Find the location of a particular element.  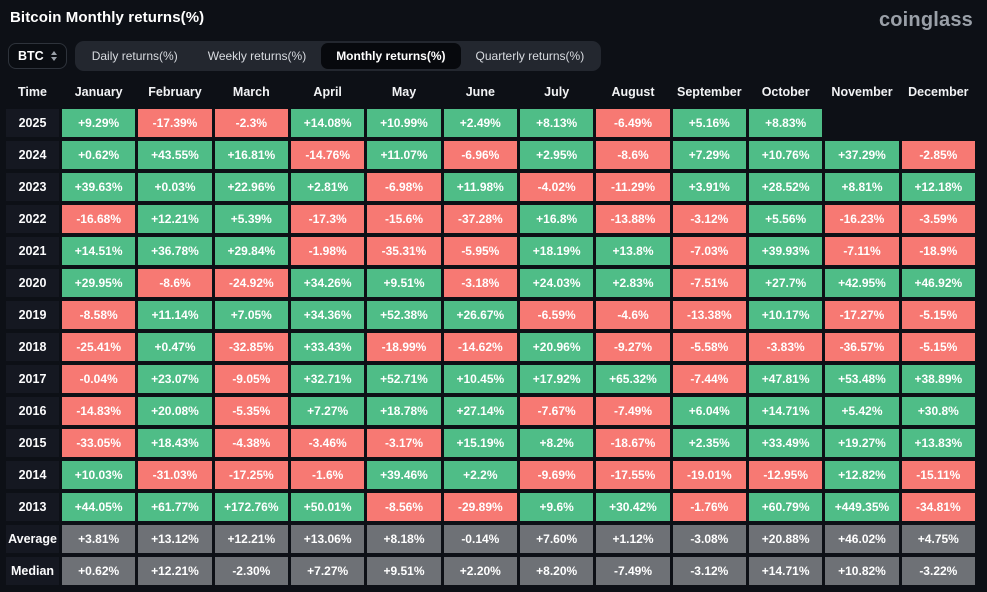

return-cell: -8.6% is located at coordinates (175, 283).